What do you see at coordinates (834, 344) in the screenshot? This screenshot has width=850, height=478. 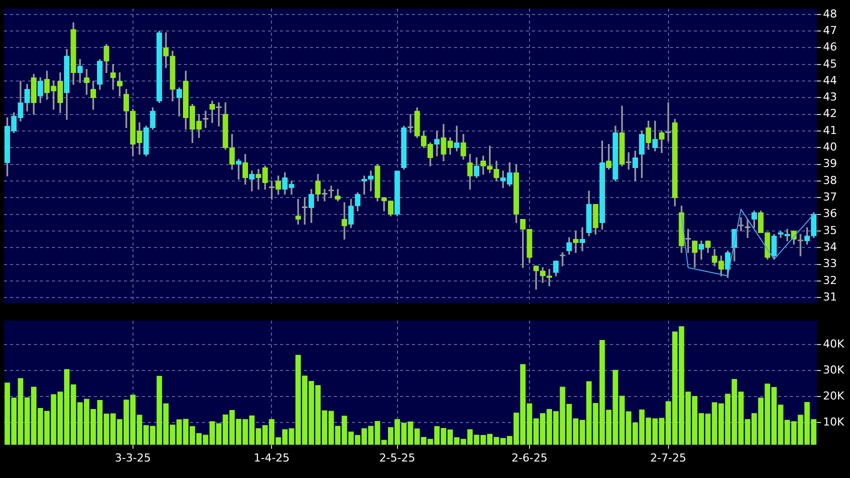 I see `y-tick-label: 40K` at bounding box center [834, 344].